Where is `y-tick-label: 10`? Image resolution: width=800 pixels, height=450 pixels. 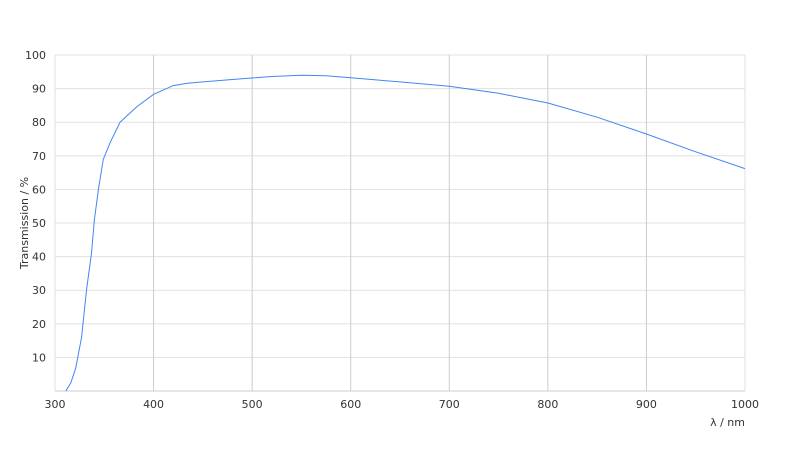 y-tick-label: 10 is located at coordinates (39, 357).